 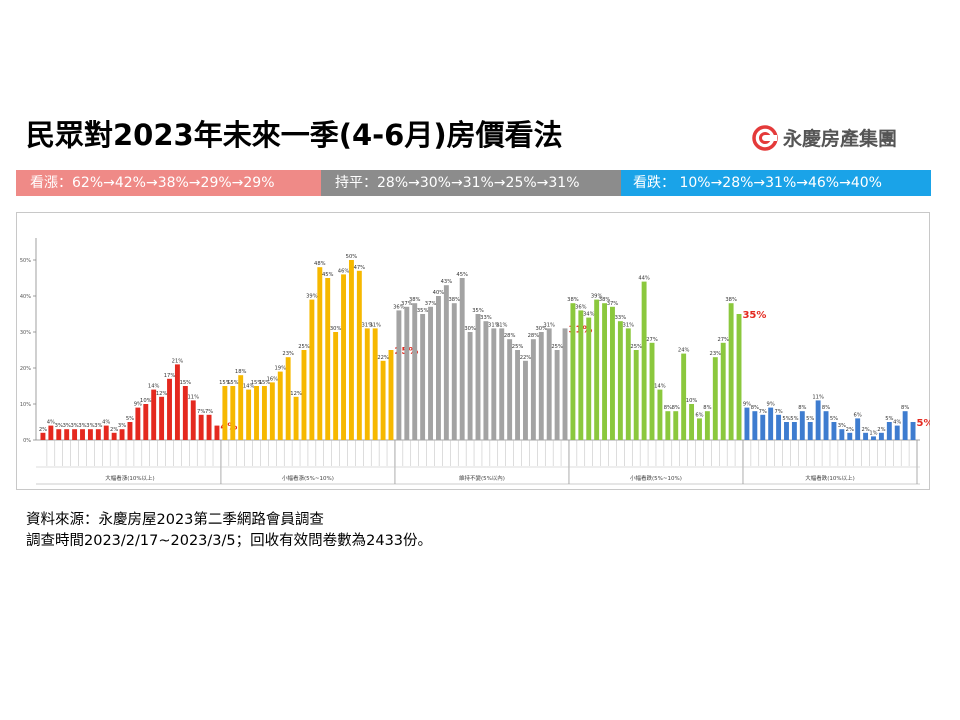 I want to click on y-tick-label: 20%, so click(x=25, y=369).